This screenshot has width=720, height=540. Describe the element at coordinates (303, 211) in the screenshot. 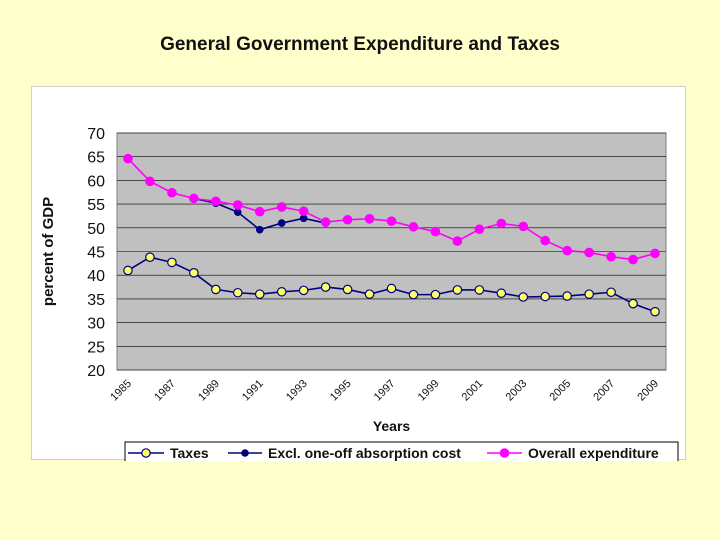

I see `point-overall-1993` at that location.